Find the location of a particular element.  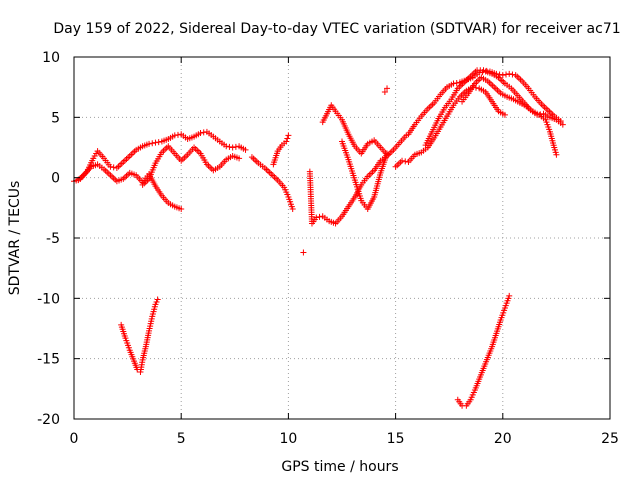

x-tick-label: 20 is located at coordinates (503, 439).